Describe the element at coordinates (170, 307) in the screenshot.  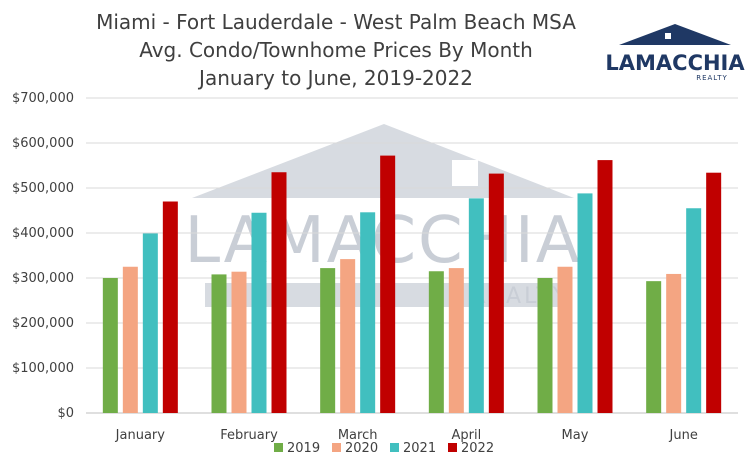
I see `bar-january-2022` at that location.